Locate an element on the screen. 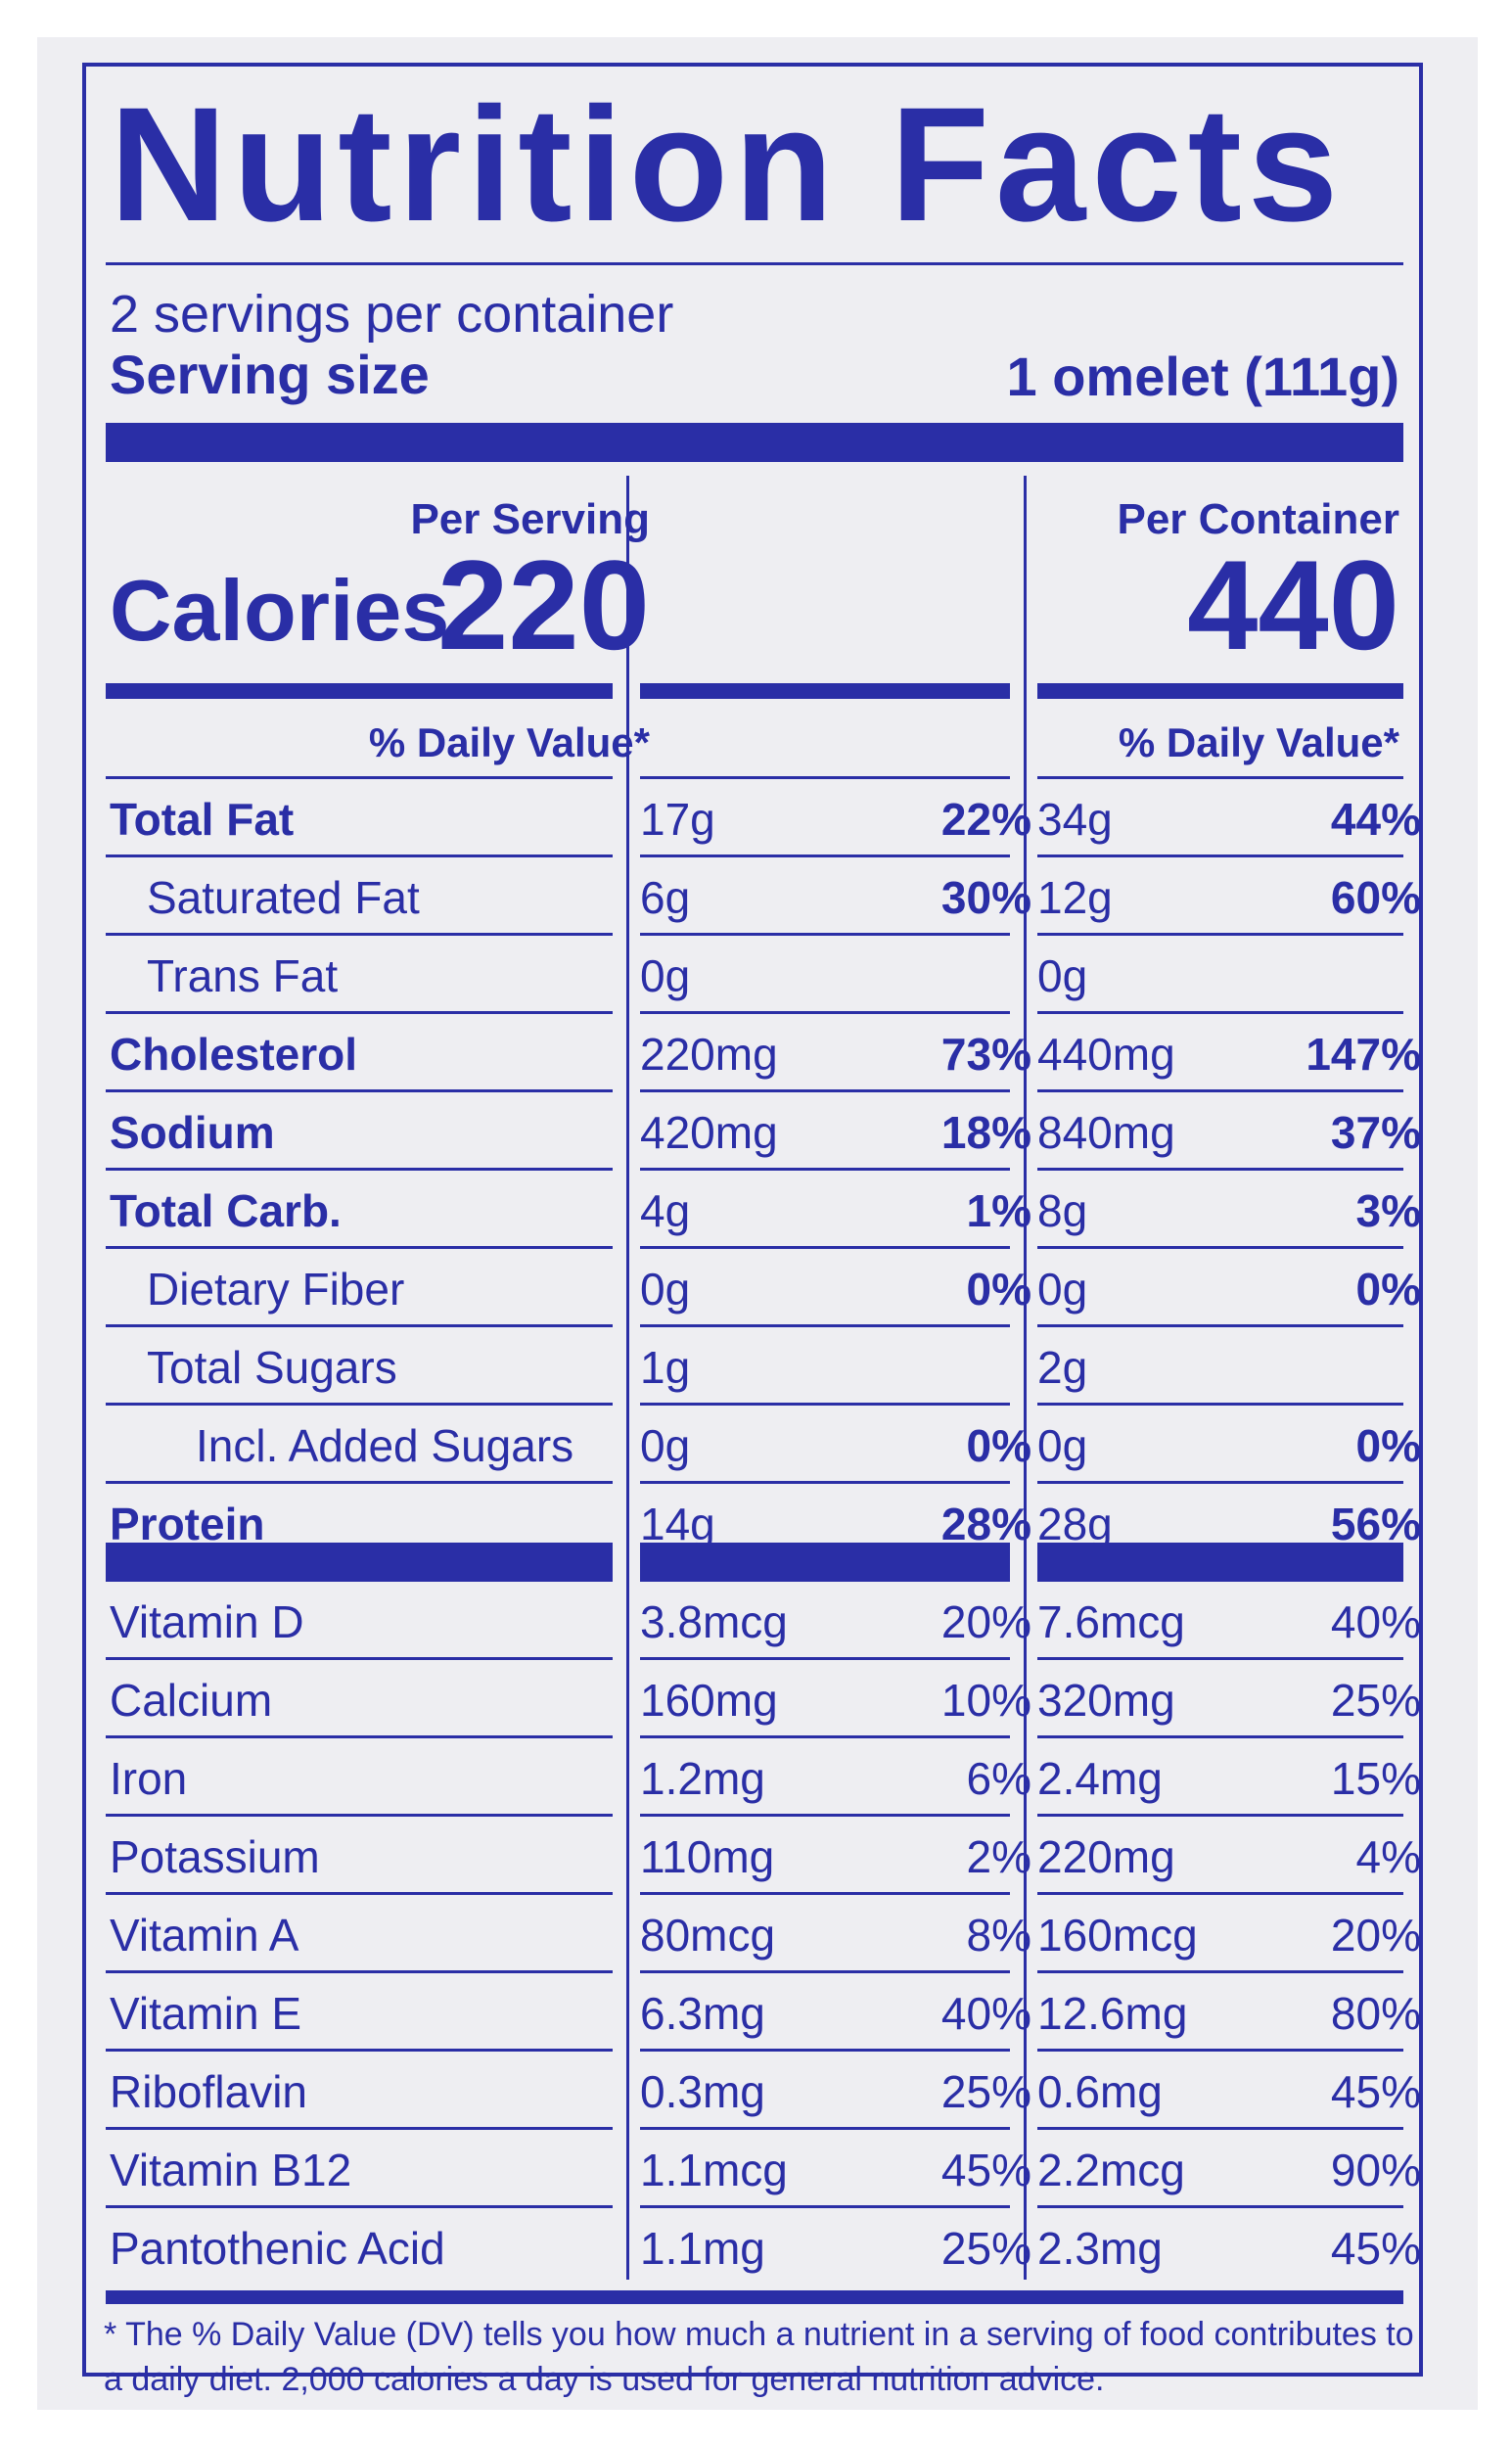 This screenshot has height=2447, width=1512. vitamin-row: Potassium 110mg 2% 220mg 4% is located at coordinates (756, 1856).